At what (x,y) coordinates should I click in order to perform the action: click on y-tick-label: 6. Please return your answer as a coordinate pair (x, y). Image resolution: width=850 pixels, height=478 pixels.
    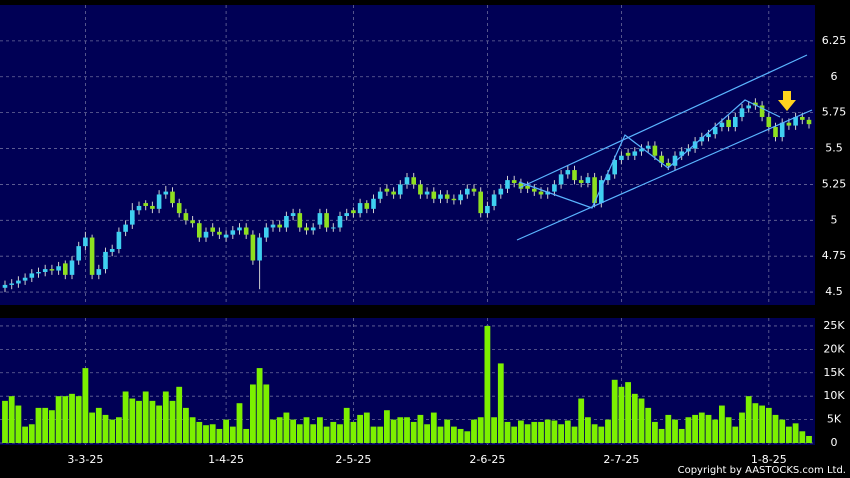
    Looking at the image, I should click on (834, 76).